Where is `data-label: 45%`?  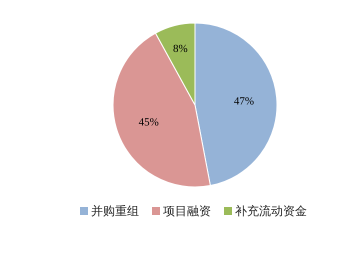 data-label: 45% is located at coordinates (148, 122).